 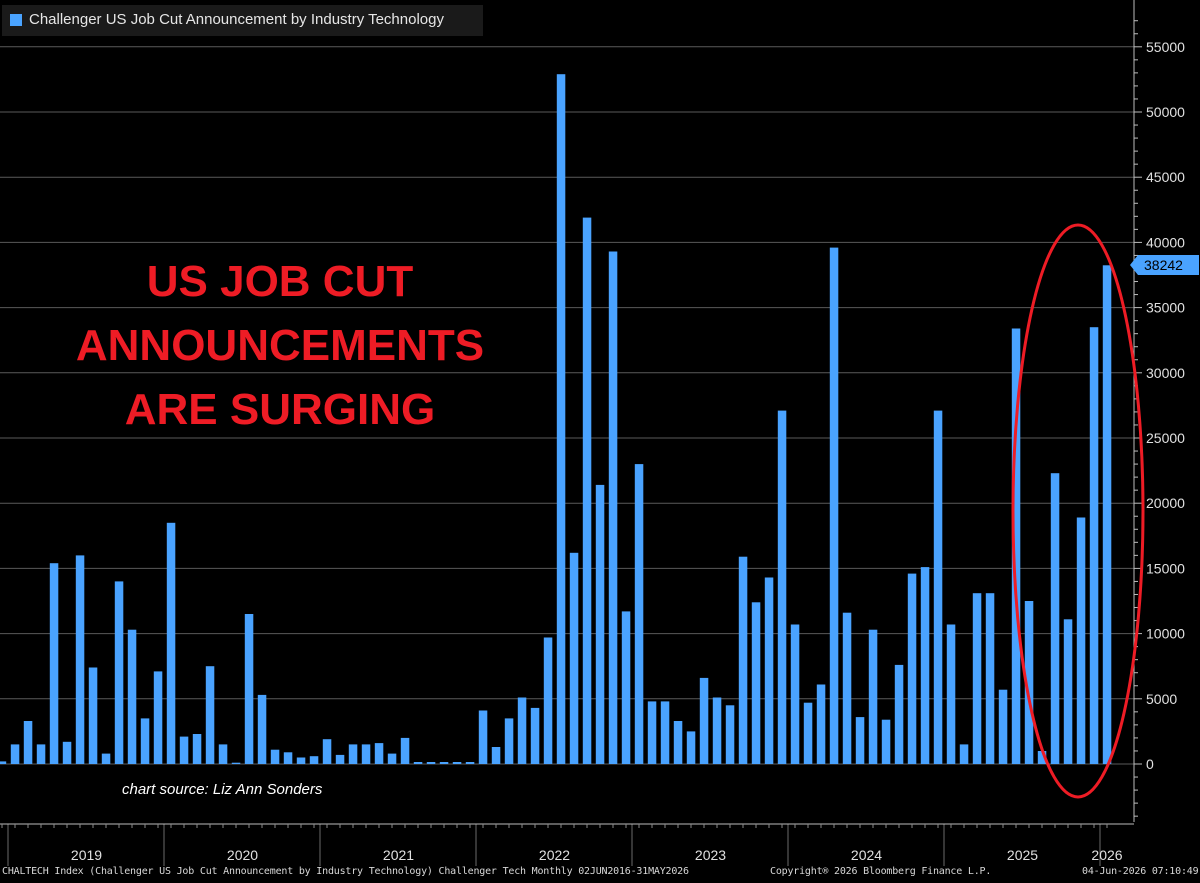 What do you see at coordinates (866, 855) in the screenshot?
I see `x-year-label: 2024` at bounding box center [866, 855].